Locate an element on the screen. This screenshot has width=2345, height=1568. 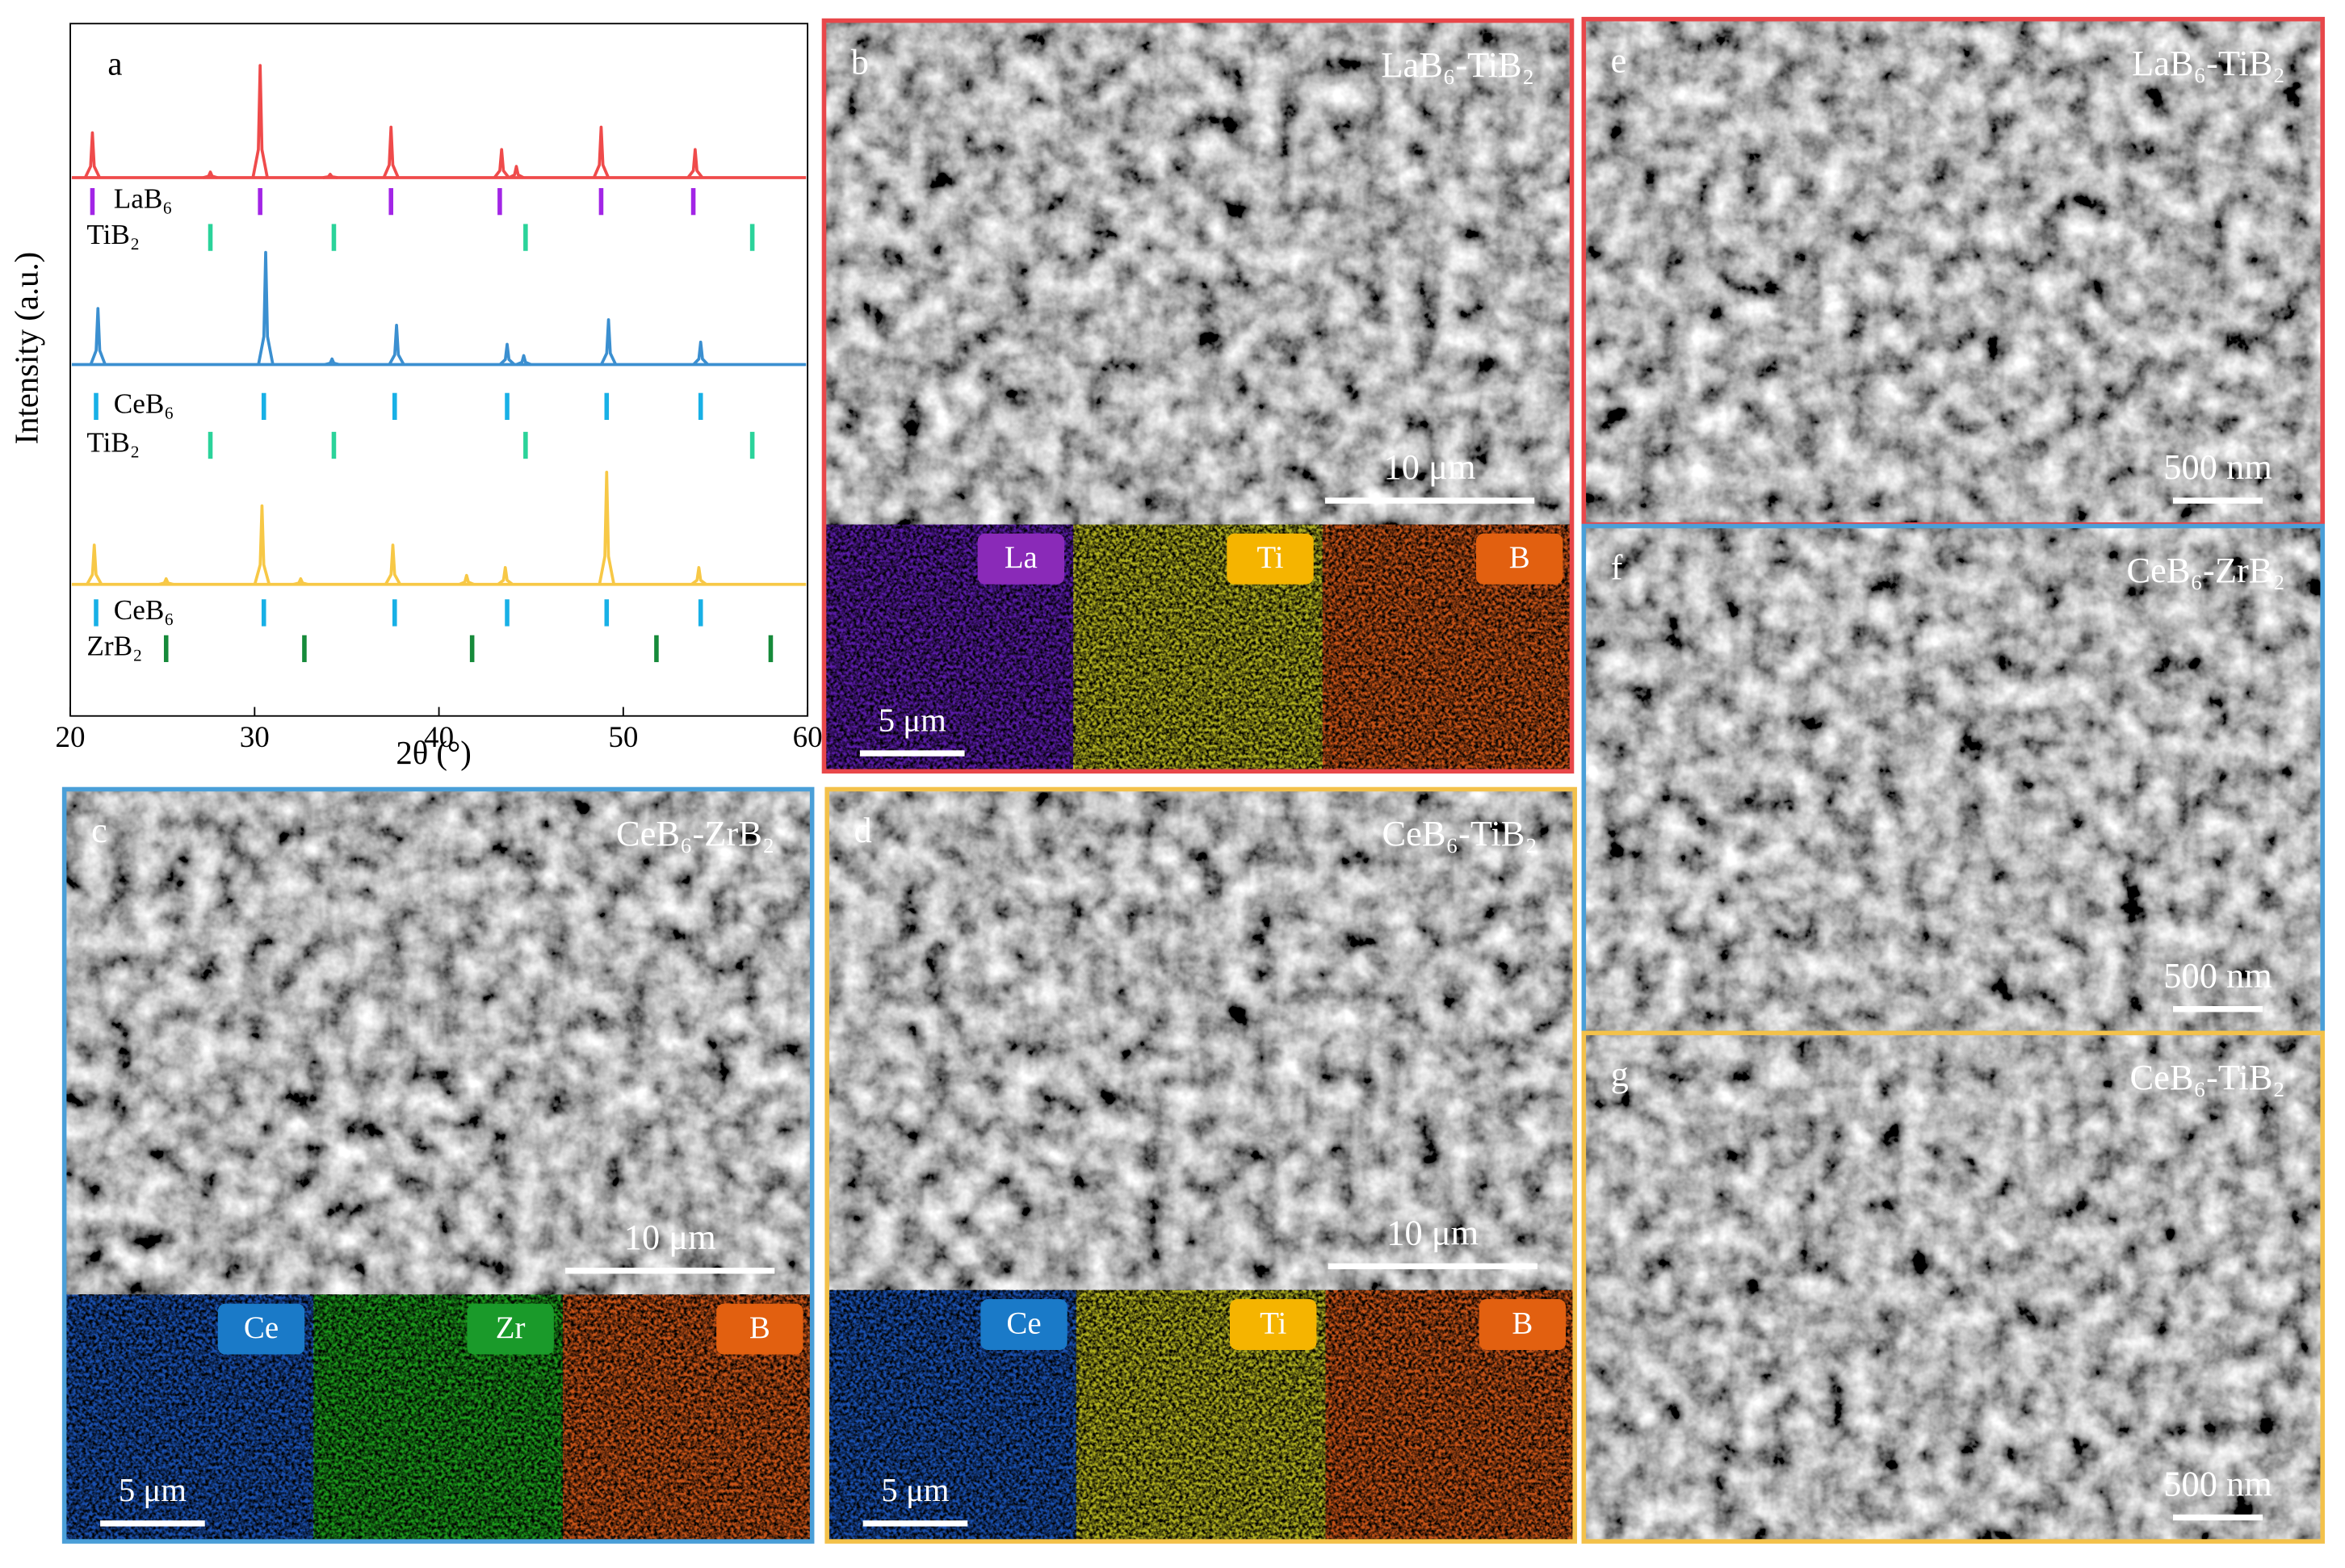
x-tick-label: 50 is located at coordinates (623, 737).